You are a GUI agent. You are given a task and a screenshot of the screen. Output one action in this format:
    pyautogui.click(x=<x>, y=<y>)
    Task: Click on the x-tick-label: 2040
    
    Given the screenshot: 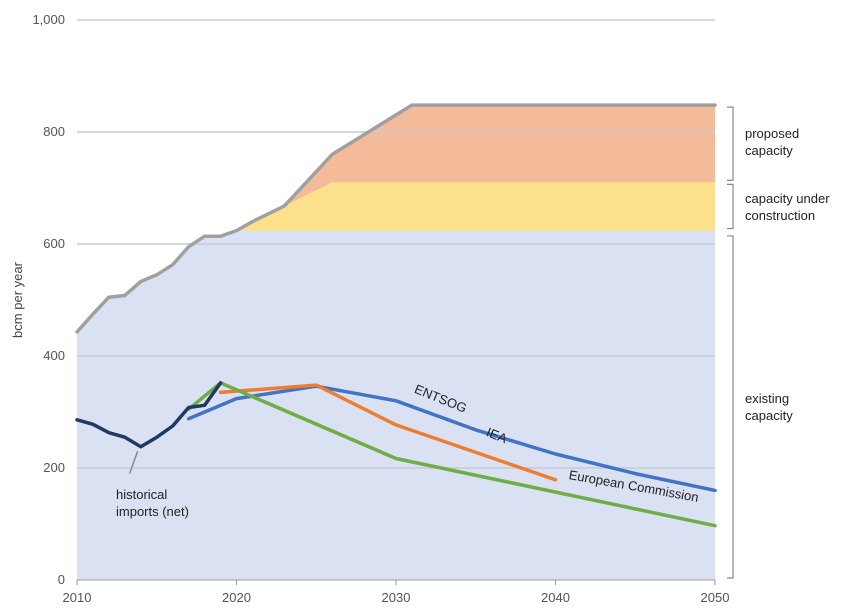 What is the action you would take?
    pyautogui.click(x=555, y=597)
    